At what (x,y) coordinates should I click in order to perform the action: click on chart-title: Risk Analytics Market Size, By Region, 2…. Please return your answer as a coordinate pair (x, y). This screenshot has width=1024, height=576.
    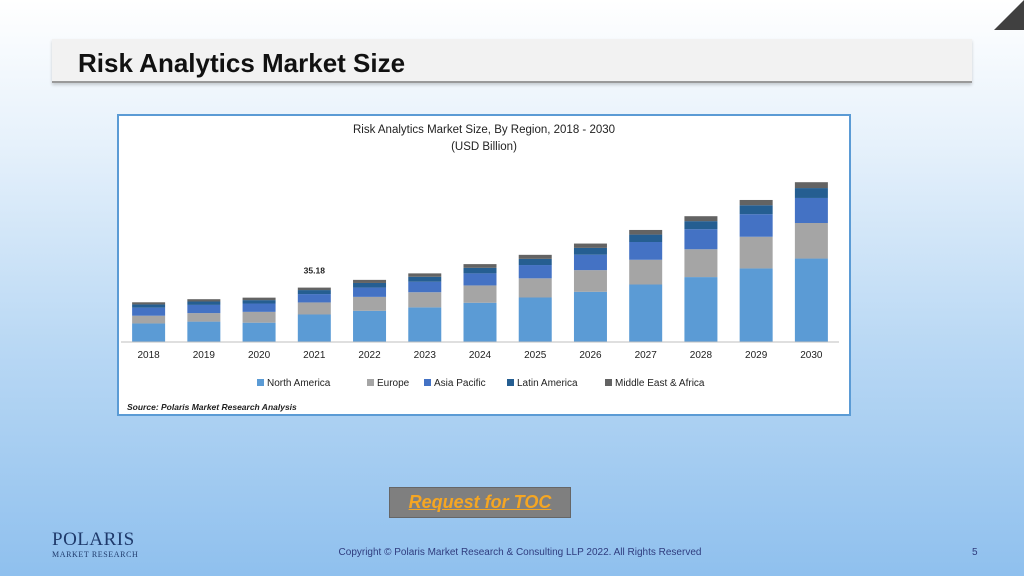
    Looking at the image, I should click on (484, 130).